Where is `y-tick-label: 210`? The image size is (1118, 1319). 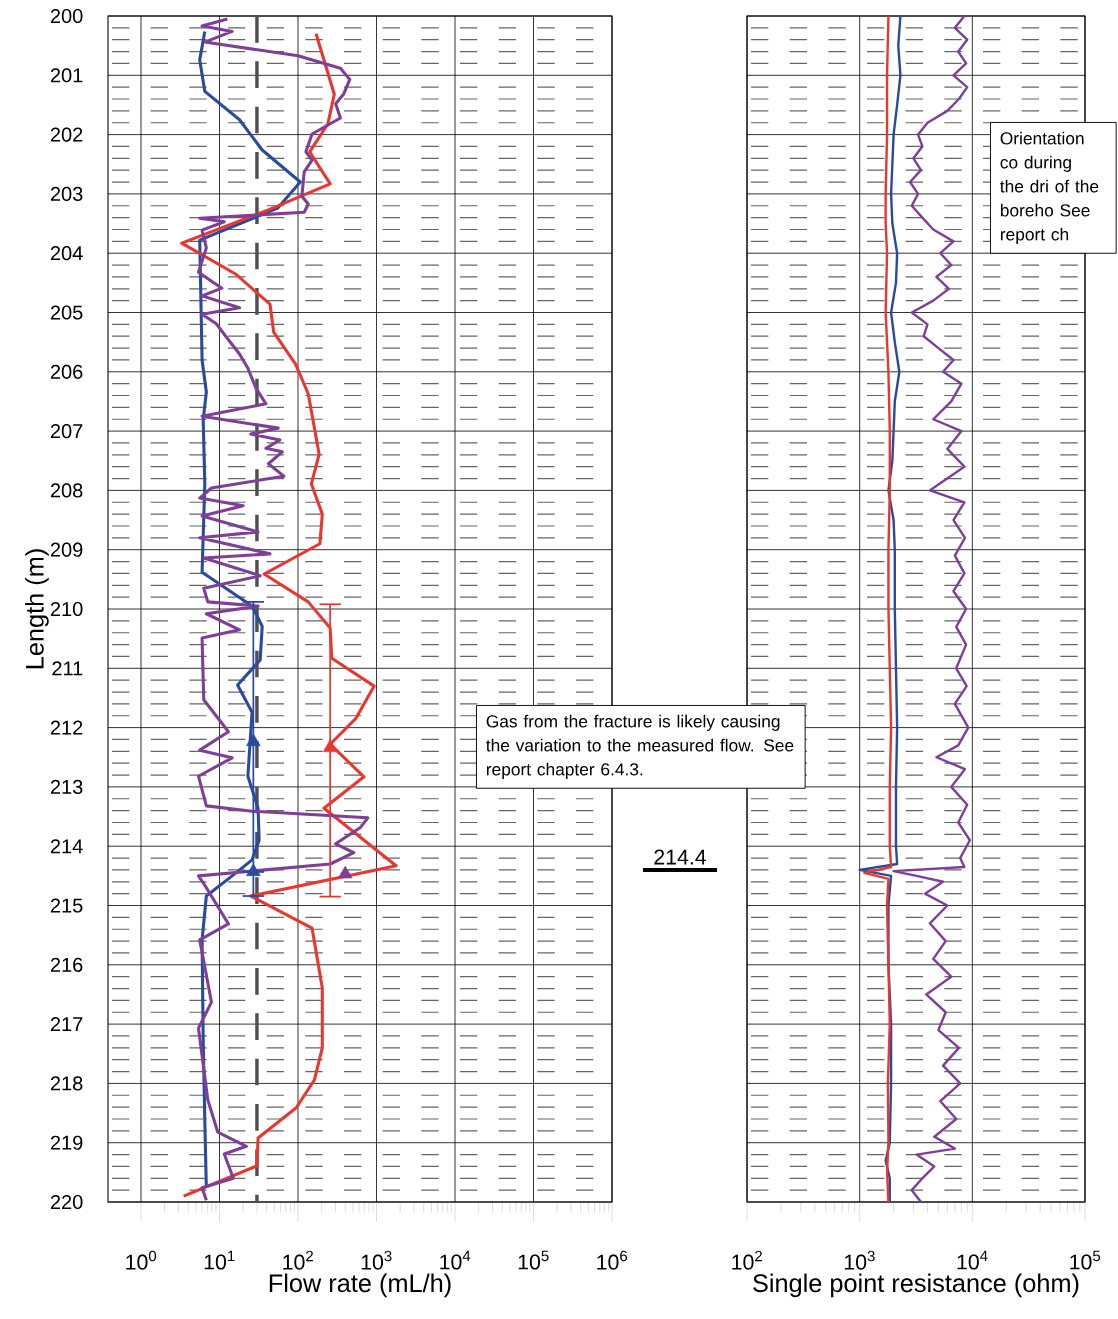
y-tick-label: 210 is located at coordinates (66, 609).